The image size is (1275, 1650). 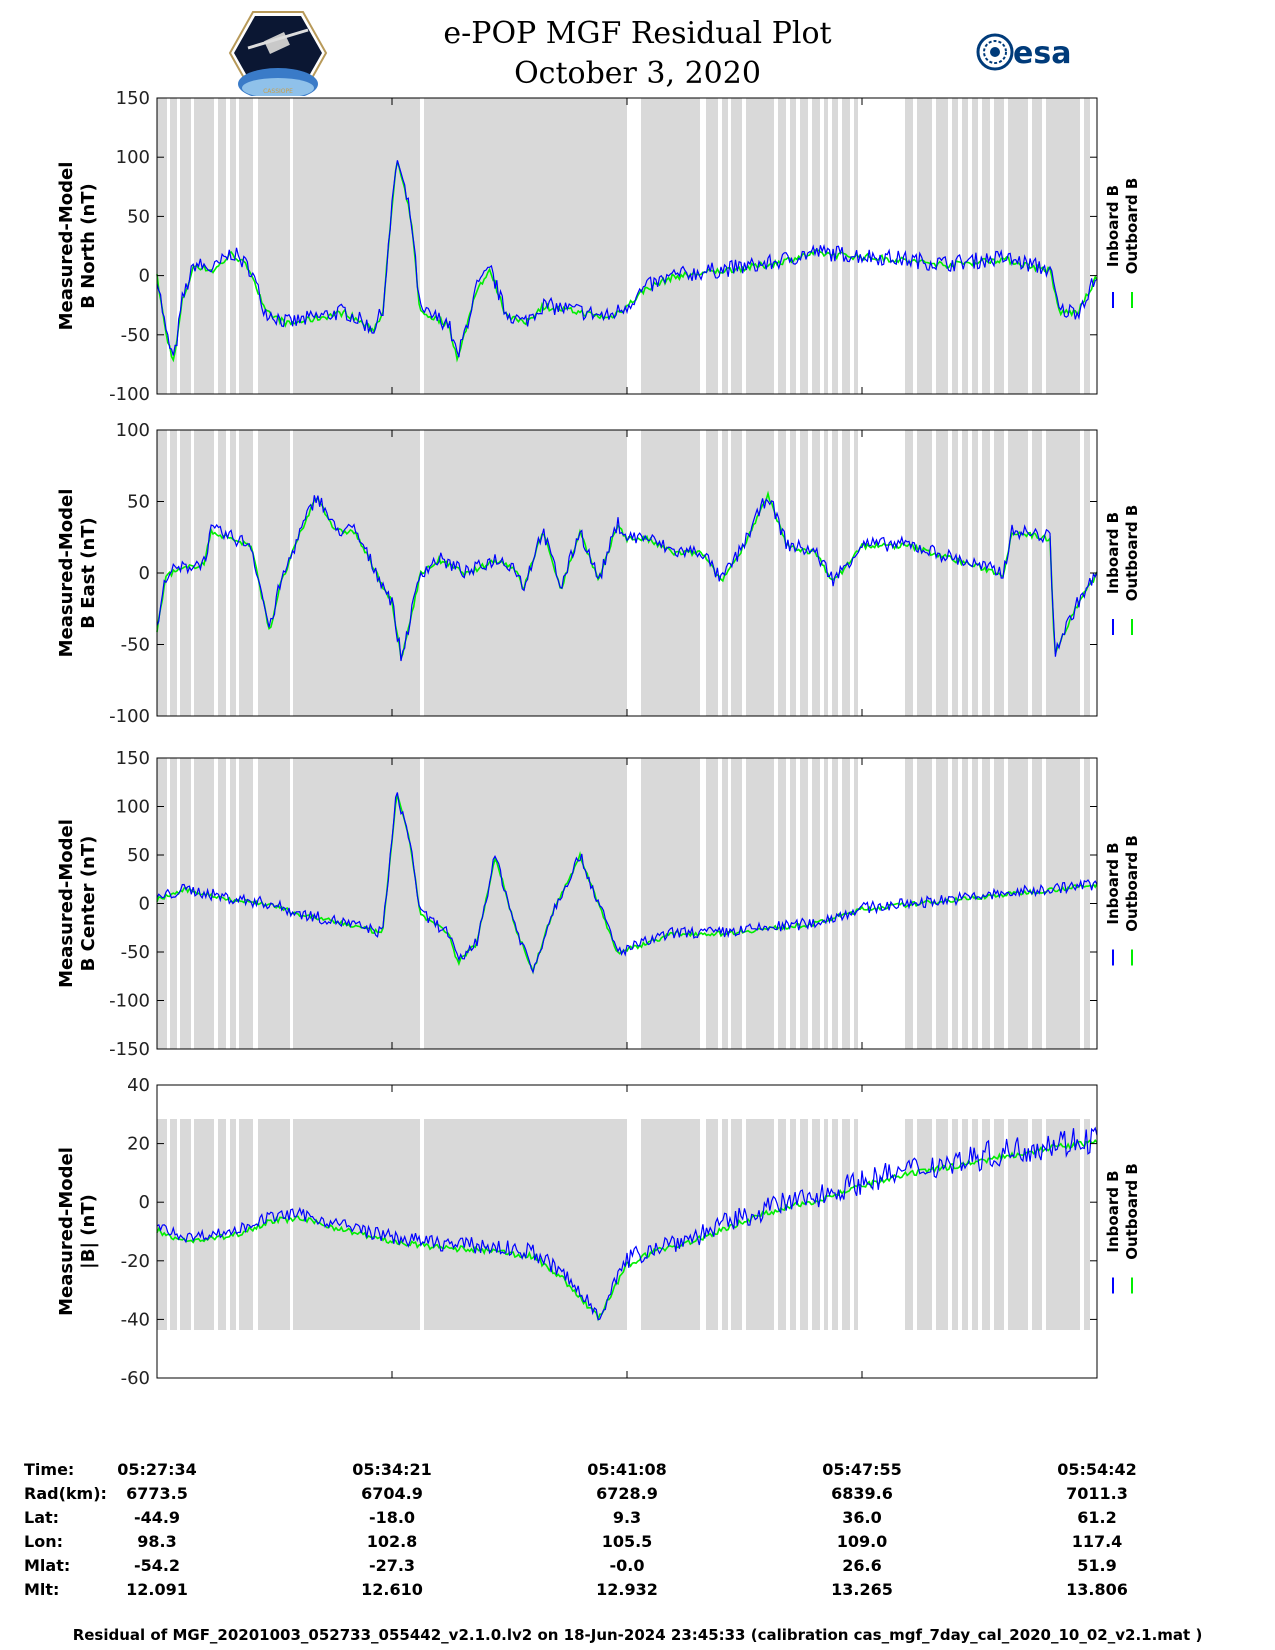 I want to click on ephemeris-value: 13.806, so click(x=1097, y=1589).